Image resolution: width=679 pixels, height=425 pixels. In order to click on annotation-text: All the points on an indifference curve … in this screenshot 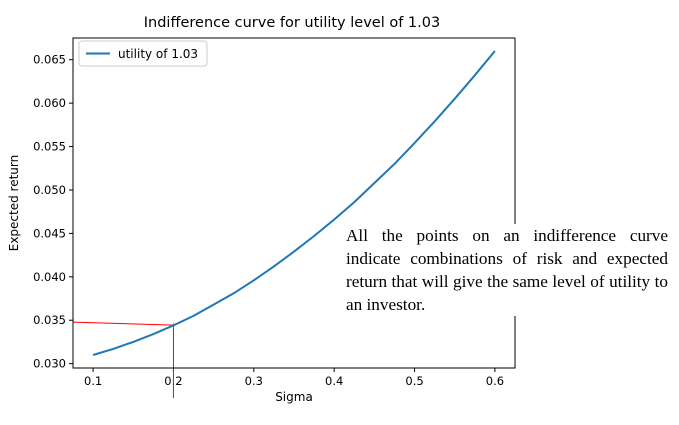, I will do `click(507, 270)`.